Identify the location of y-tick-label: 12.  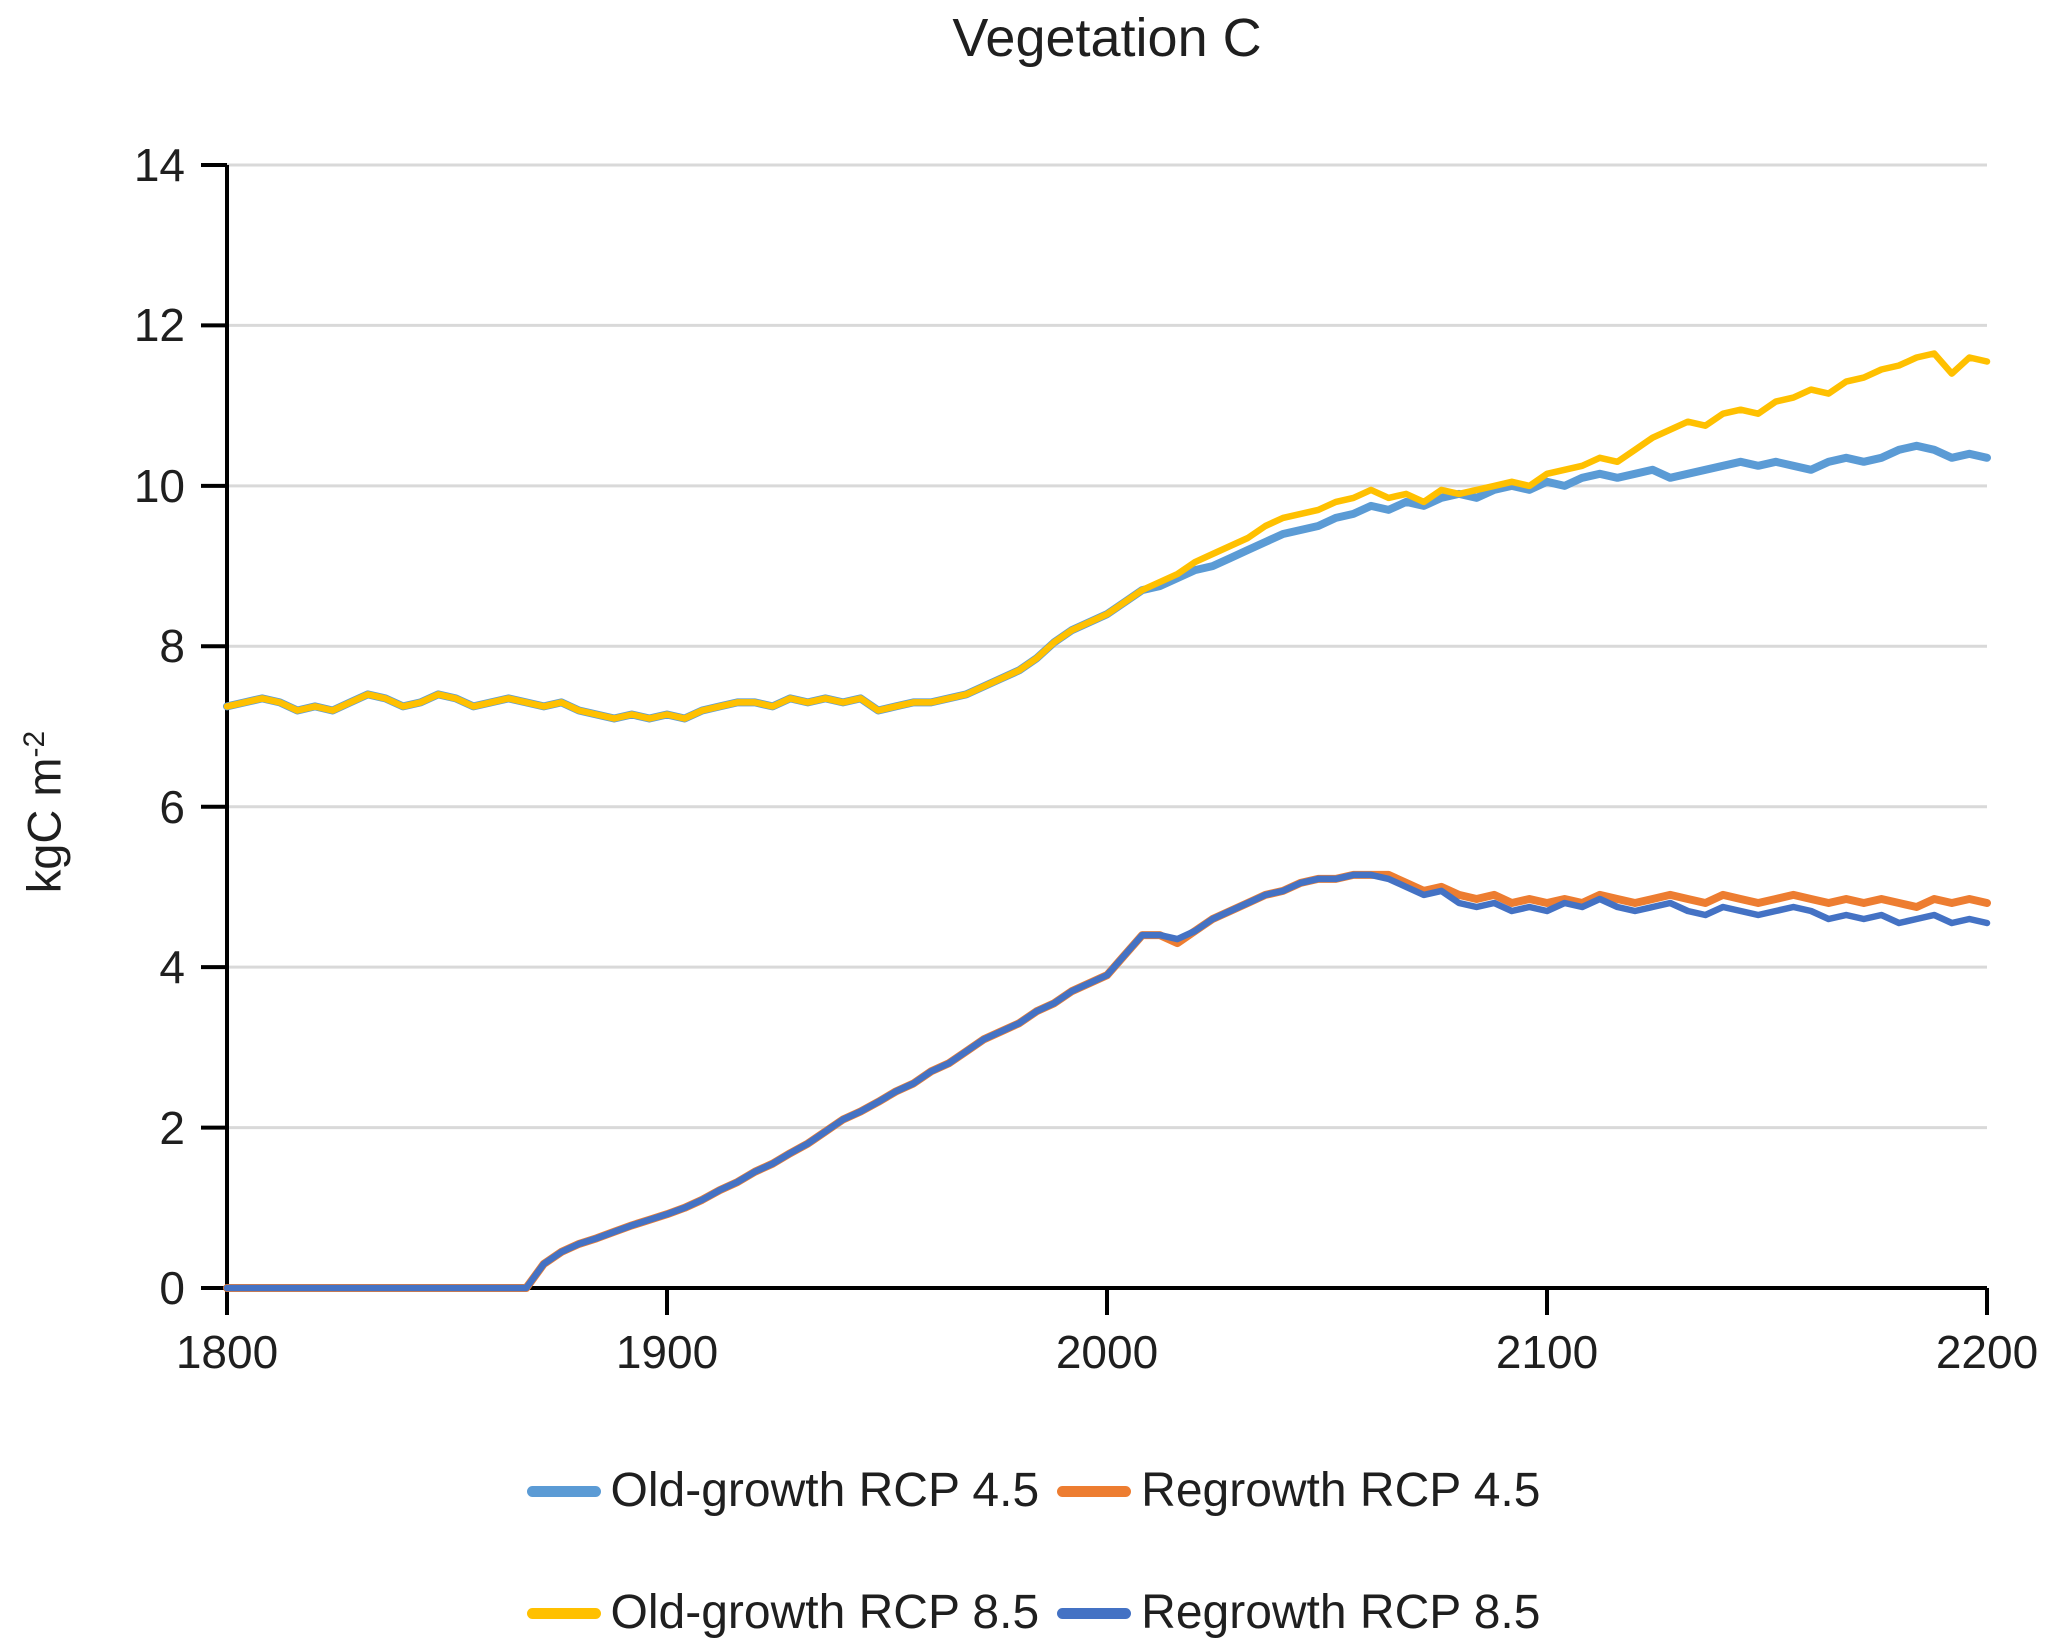
(159, 325).